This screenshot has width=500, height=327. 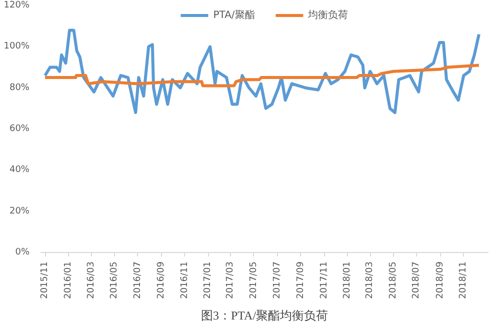 I want to click on x-tick-label: 2018/01, so click(x=347, y=280).